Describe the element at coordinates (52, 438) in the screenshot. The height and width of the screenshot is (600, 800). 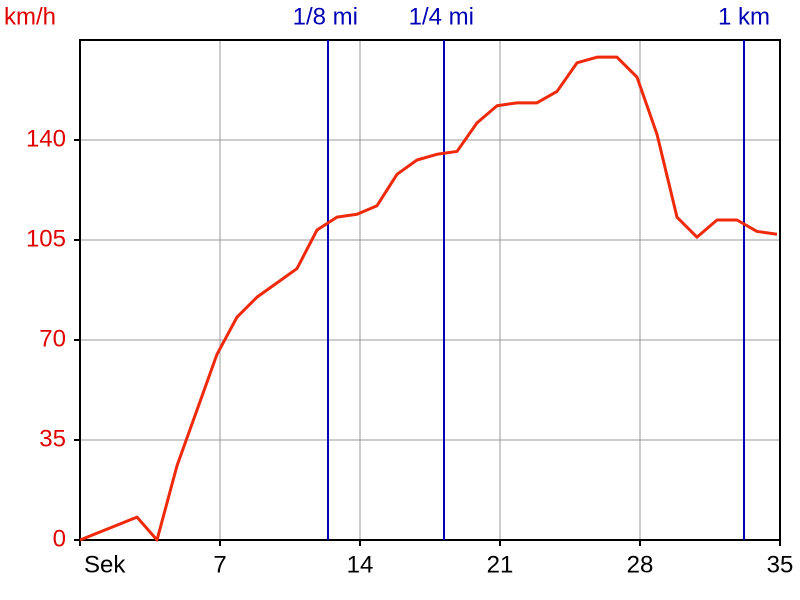
I see `y-tick-label: 35` at that location.